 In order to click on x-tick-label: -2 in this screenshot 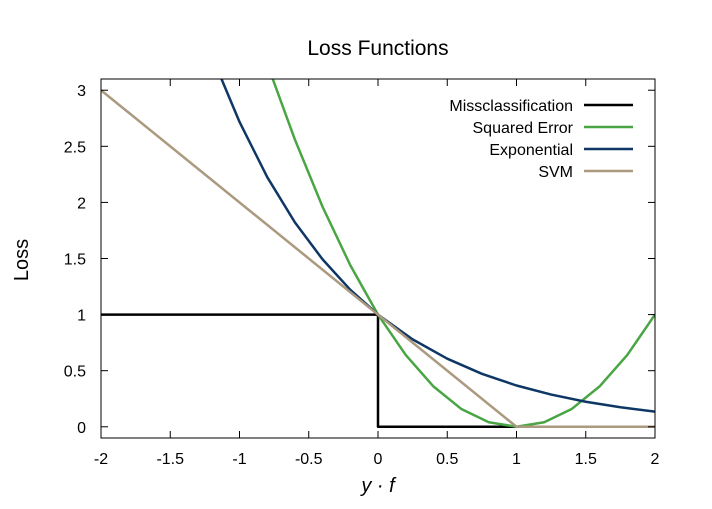, I will do `click(101, 459)`.